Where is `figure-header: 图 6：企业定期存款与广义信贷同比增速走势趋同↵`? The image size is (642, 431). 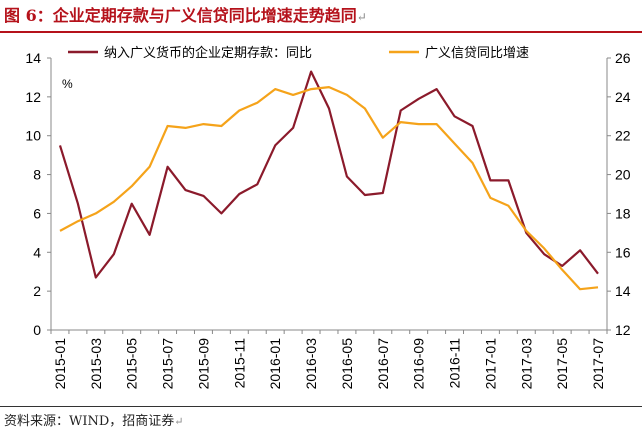
figure-header: 图 6：企业定期存款与广义信贷同比增速走势趋同↵ is located at coordinates (321, 16).